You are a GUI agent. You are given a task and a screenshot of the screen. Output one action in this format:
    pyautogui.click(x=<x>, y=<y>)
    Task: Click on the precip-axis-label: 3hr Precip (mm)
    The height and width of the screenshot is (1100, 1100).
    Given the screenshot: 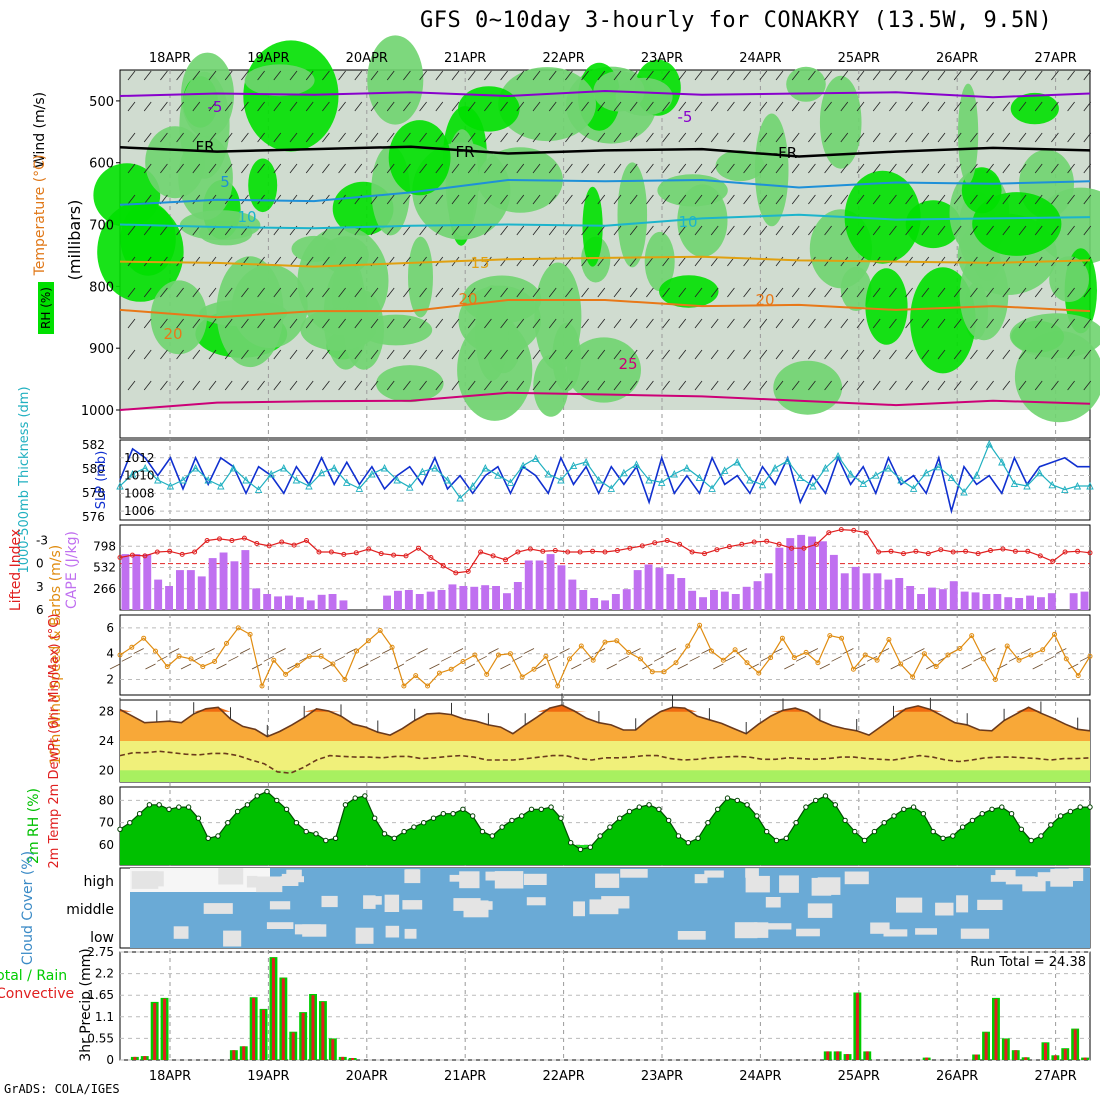 What is the action you would take?
    pyautogui.click(x=86, y=1004)
    